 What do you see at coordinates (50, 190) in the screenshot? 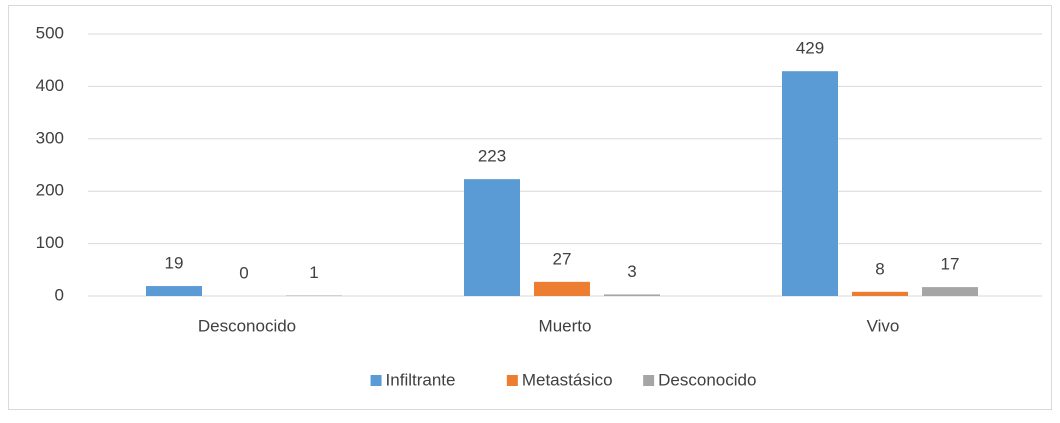
I see `y-tick-label: 200` at bounding box center [50, 190].